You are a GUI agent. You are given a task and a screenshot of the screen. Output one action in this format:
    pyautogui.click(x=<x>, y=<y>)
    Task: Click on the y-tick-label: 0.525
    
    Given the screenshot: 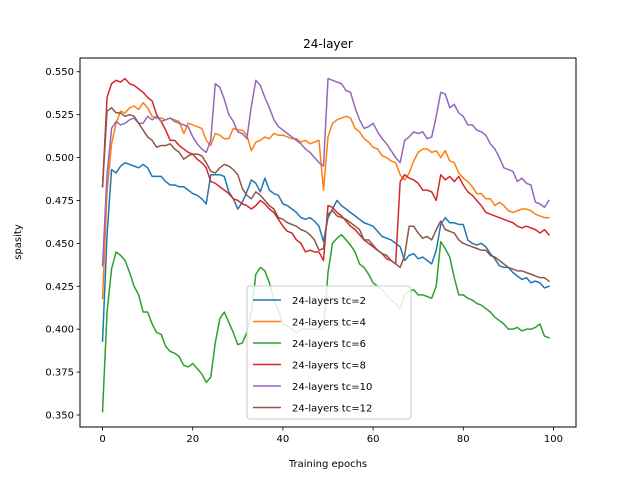 What is the action you would take?
    pyautogui.click(x=59, y=115)
    